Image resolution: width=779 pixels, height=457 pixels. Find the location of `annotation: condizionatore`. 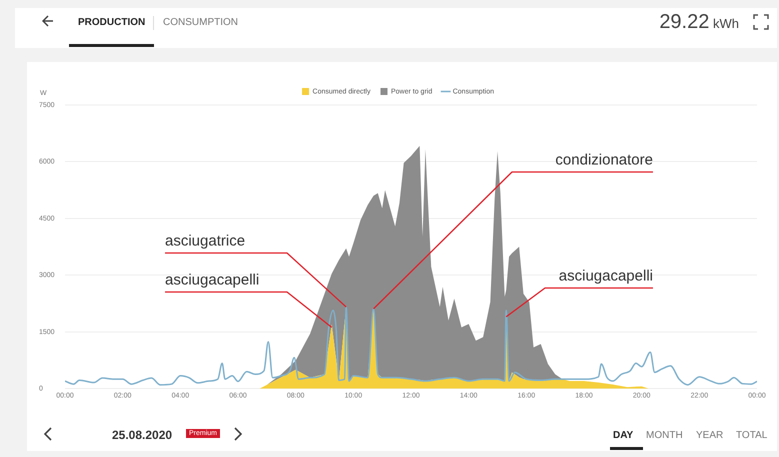

annotation: condizionatore is located at coordinates (604, 160).